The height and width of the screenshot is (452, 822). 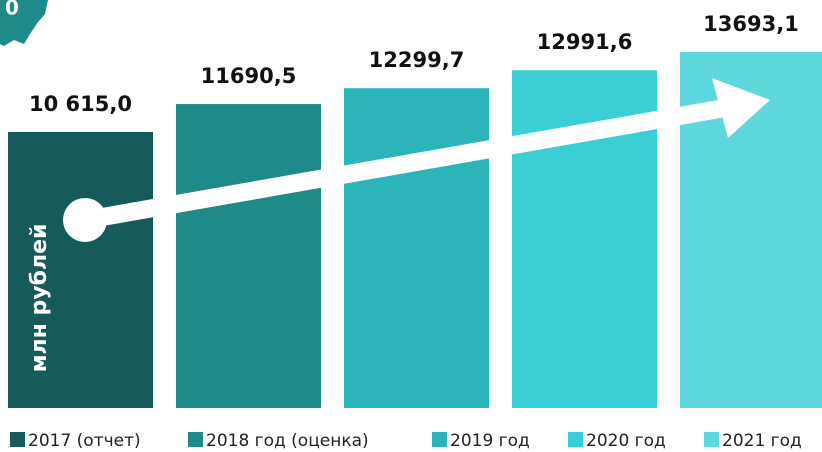 I want to click on value-label: 12299,7, so click(x=417, y=60).